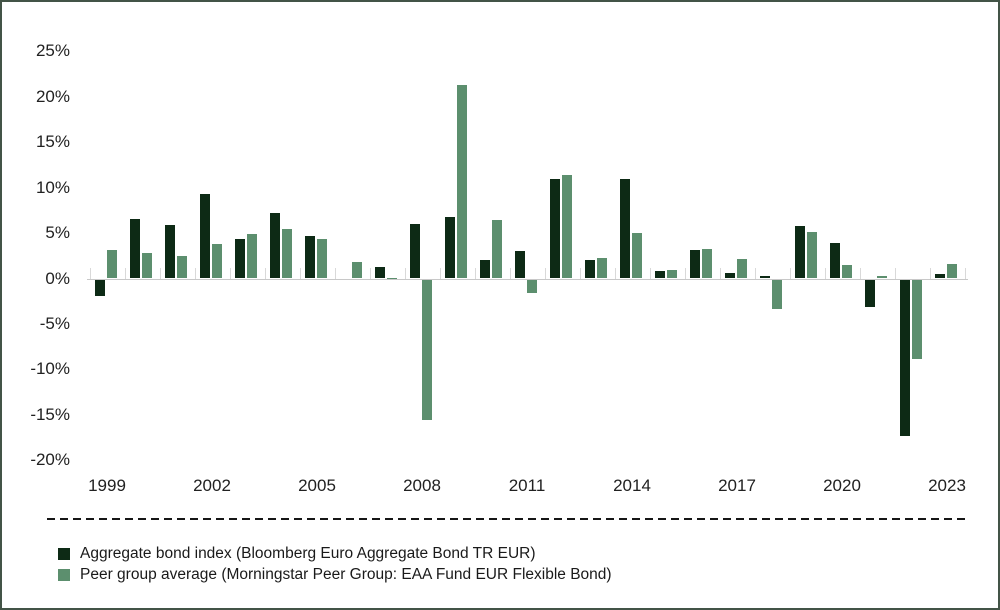 The height and width of the screenshot is (610, 1000). Describe the element at coordinates (322, 259) in the screenshot. I see `bar-peer-2005` at that location.